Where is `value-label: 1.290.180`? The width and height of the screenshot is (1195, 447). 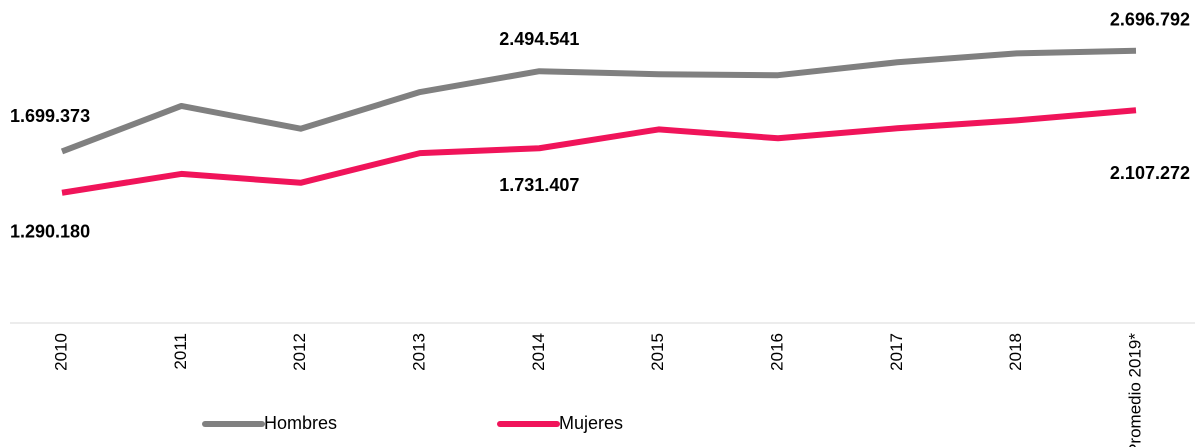
value-label: 1.290.180 is located at coordinates (50, 232).